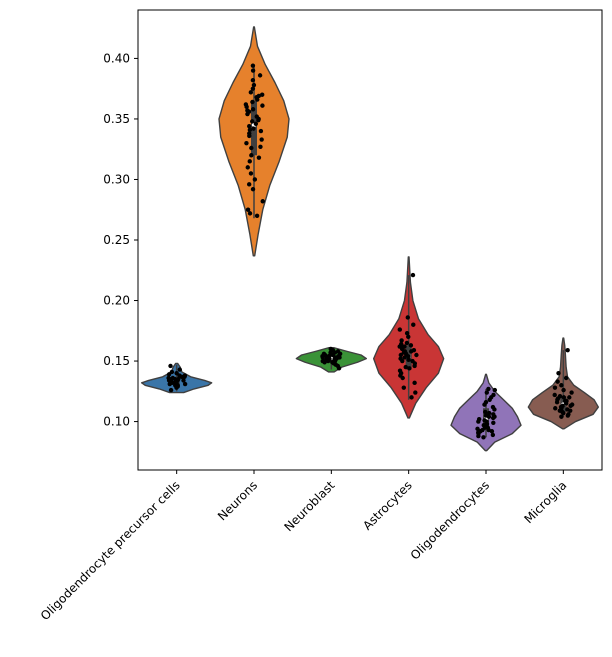 Image resolution: width=612 pixels, height=657 pixels. Describe the element at coordinates (116, 361) in the screenshot. I see `y-tick-label: 0.15` at that location.